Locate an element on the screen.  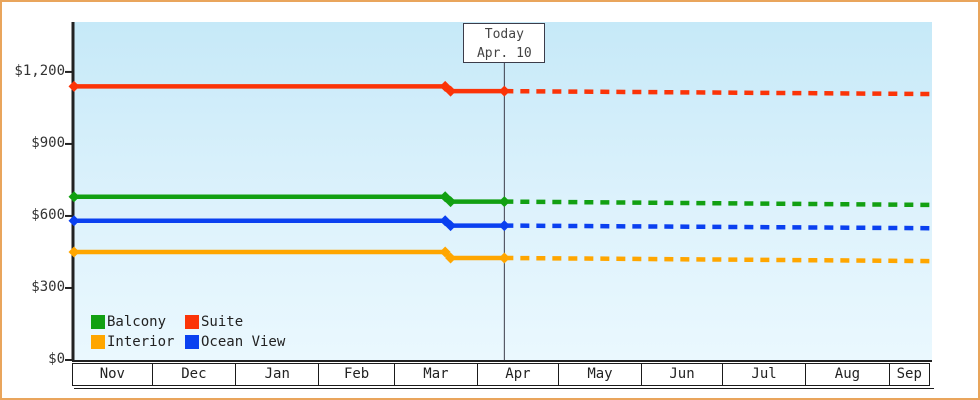
y-axis-label: $0 is located at coordinates (56, 359).